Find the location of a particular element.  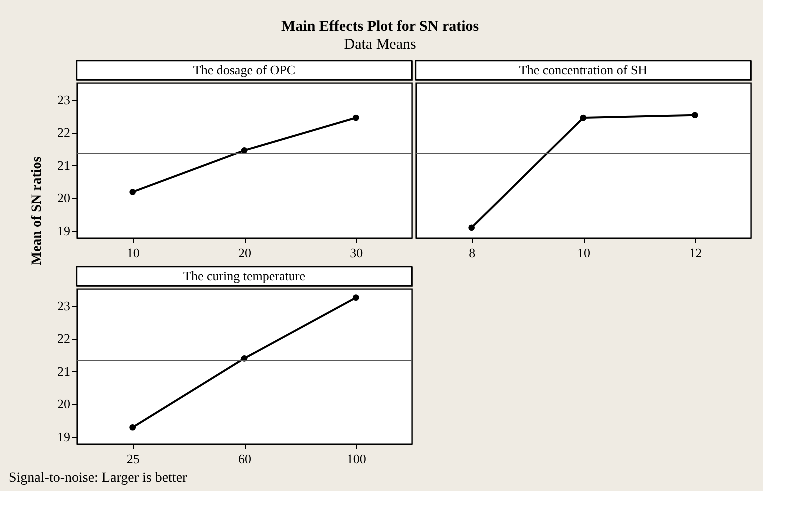

x-tick-label: 8 is located at coordinates (472, 253).